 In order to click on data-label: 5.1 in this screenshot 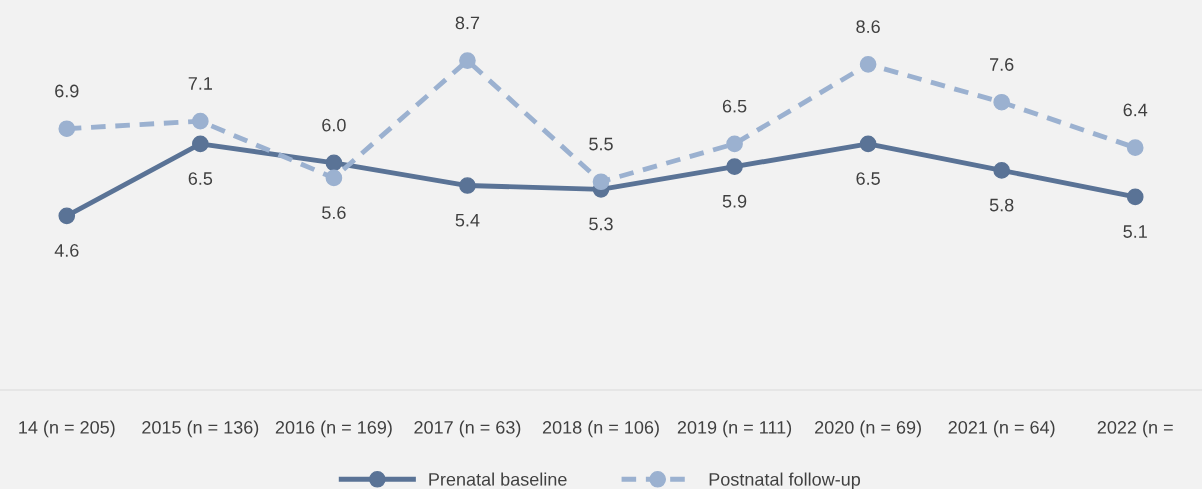, I will do `click(1135, 231)`.